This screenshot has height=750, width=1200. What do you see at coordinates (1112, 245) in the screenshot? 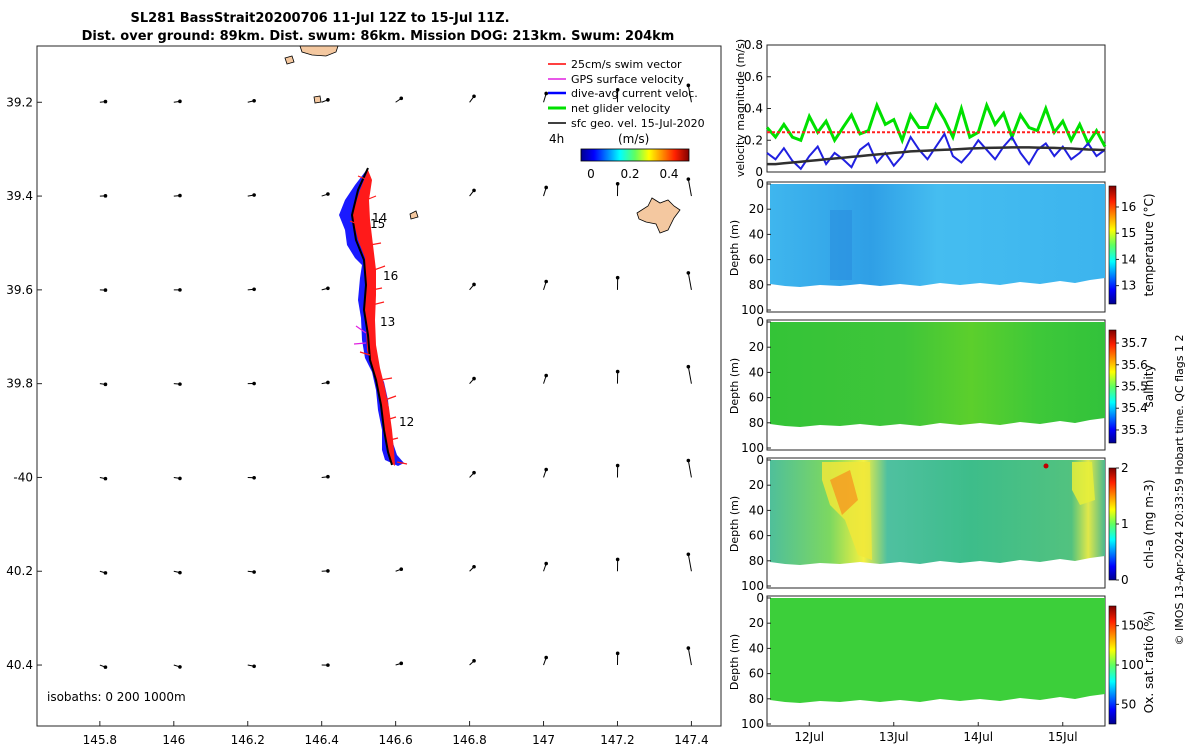
I see `temperature-colorbar` at bounding box center [1112, 245].